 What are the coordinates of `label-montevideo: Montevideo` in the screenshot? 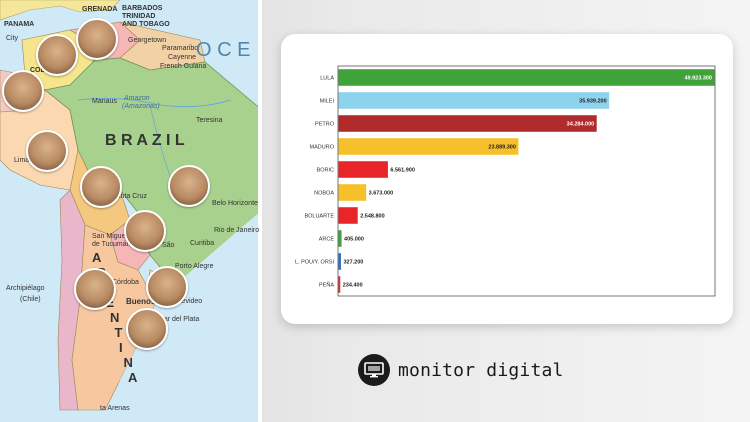 It's located at (184, 301).